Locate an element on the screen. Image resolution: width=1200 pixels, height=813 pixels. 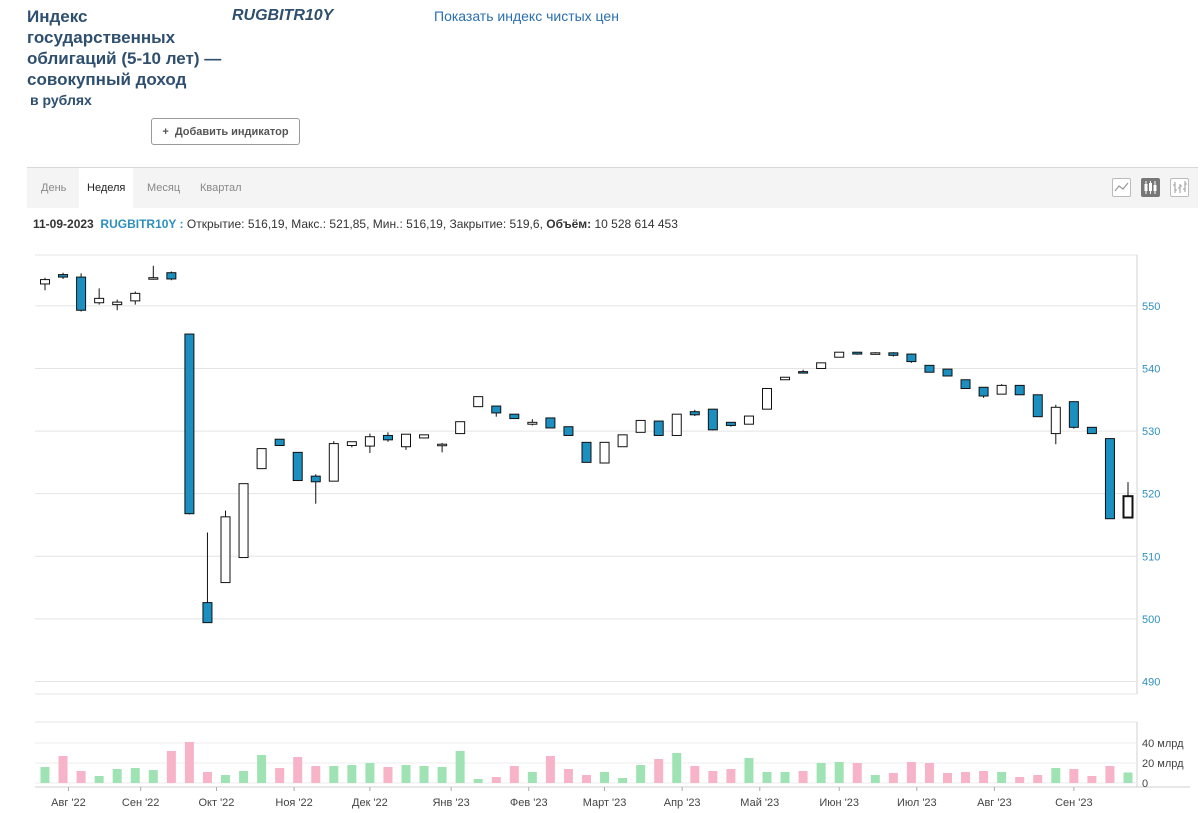
add-indicator-label: Добавить индикатор is located at coordinates (231, 131).